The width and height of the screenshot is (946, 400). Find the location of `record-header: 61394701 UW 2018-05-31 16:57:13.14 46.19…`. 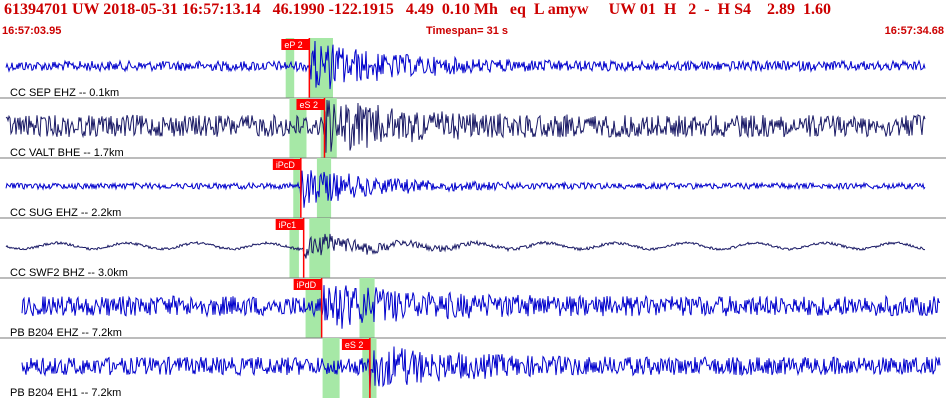

record-header: 61394701 UW 2018-05-31 16:57:13.14 46.19… is located at coordinates (473, 12).